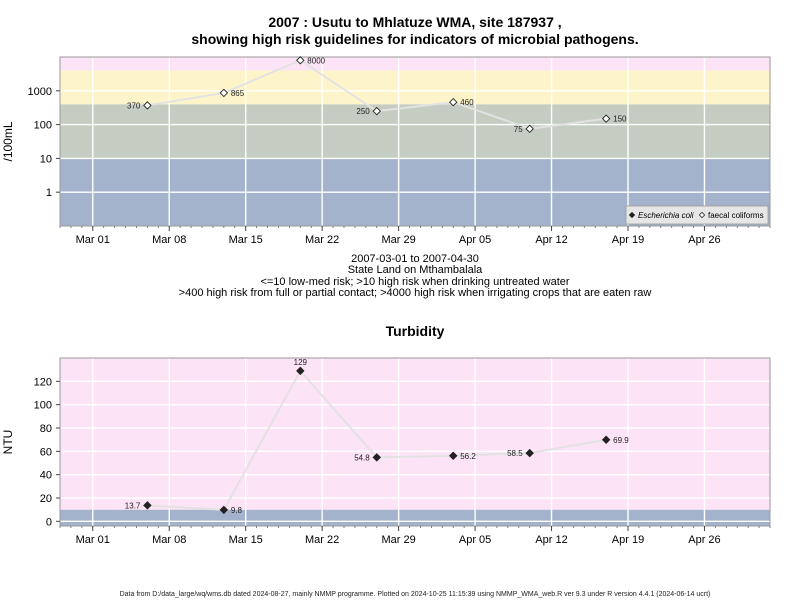 The image size is (800, 600). What do you see at coordinates (49, 522) in the screenshot?
I see `y-tick-label: 0` at bounding box center [49, 522].